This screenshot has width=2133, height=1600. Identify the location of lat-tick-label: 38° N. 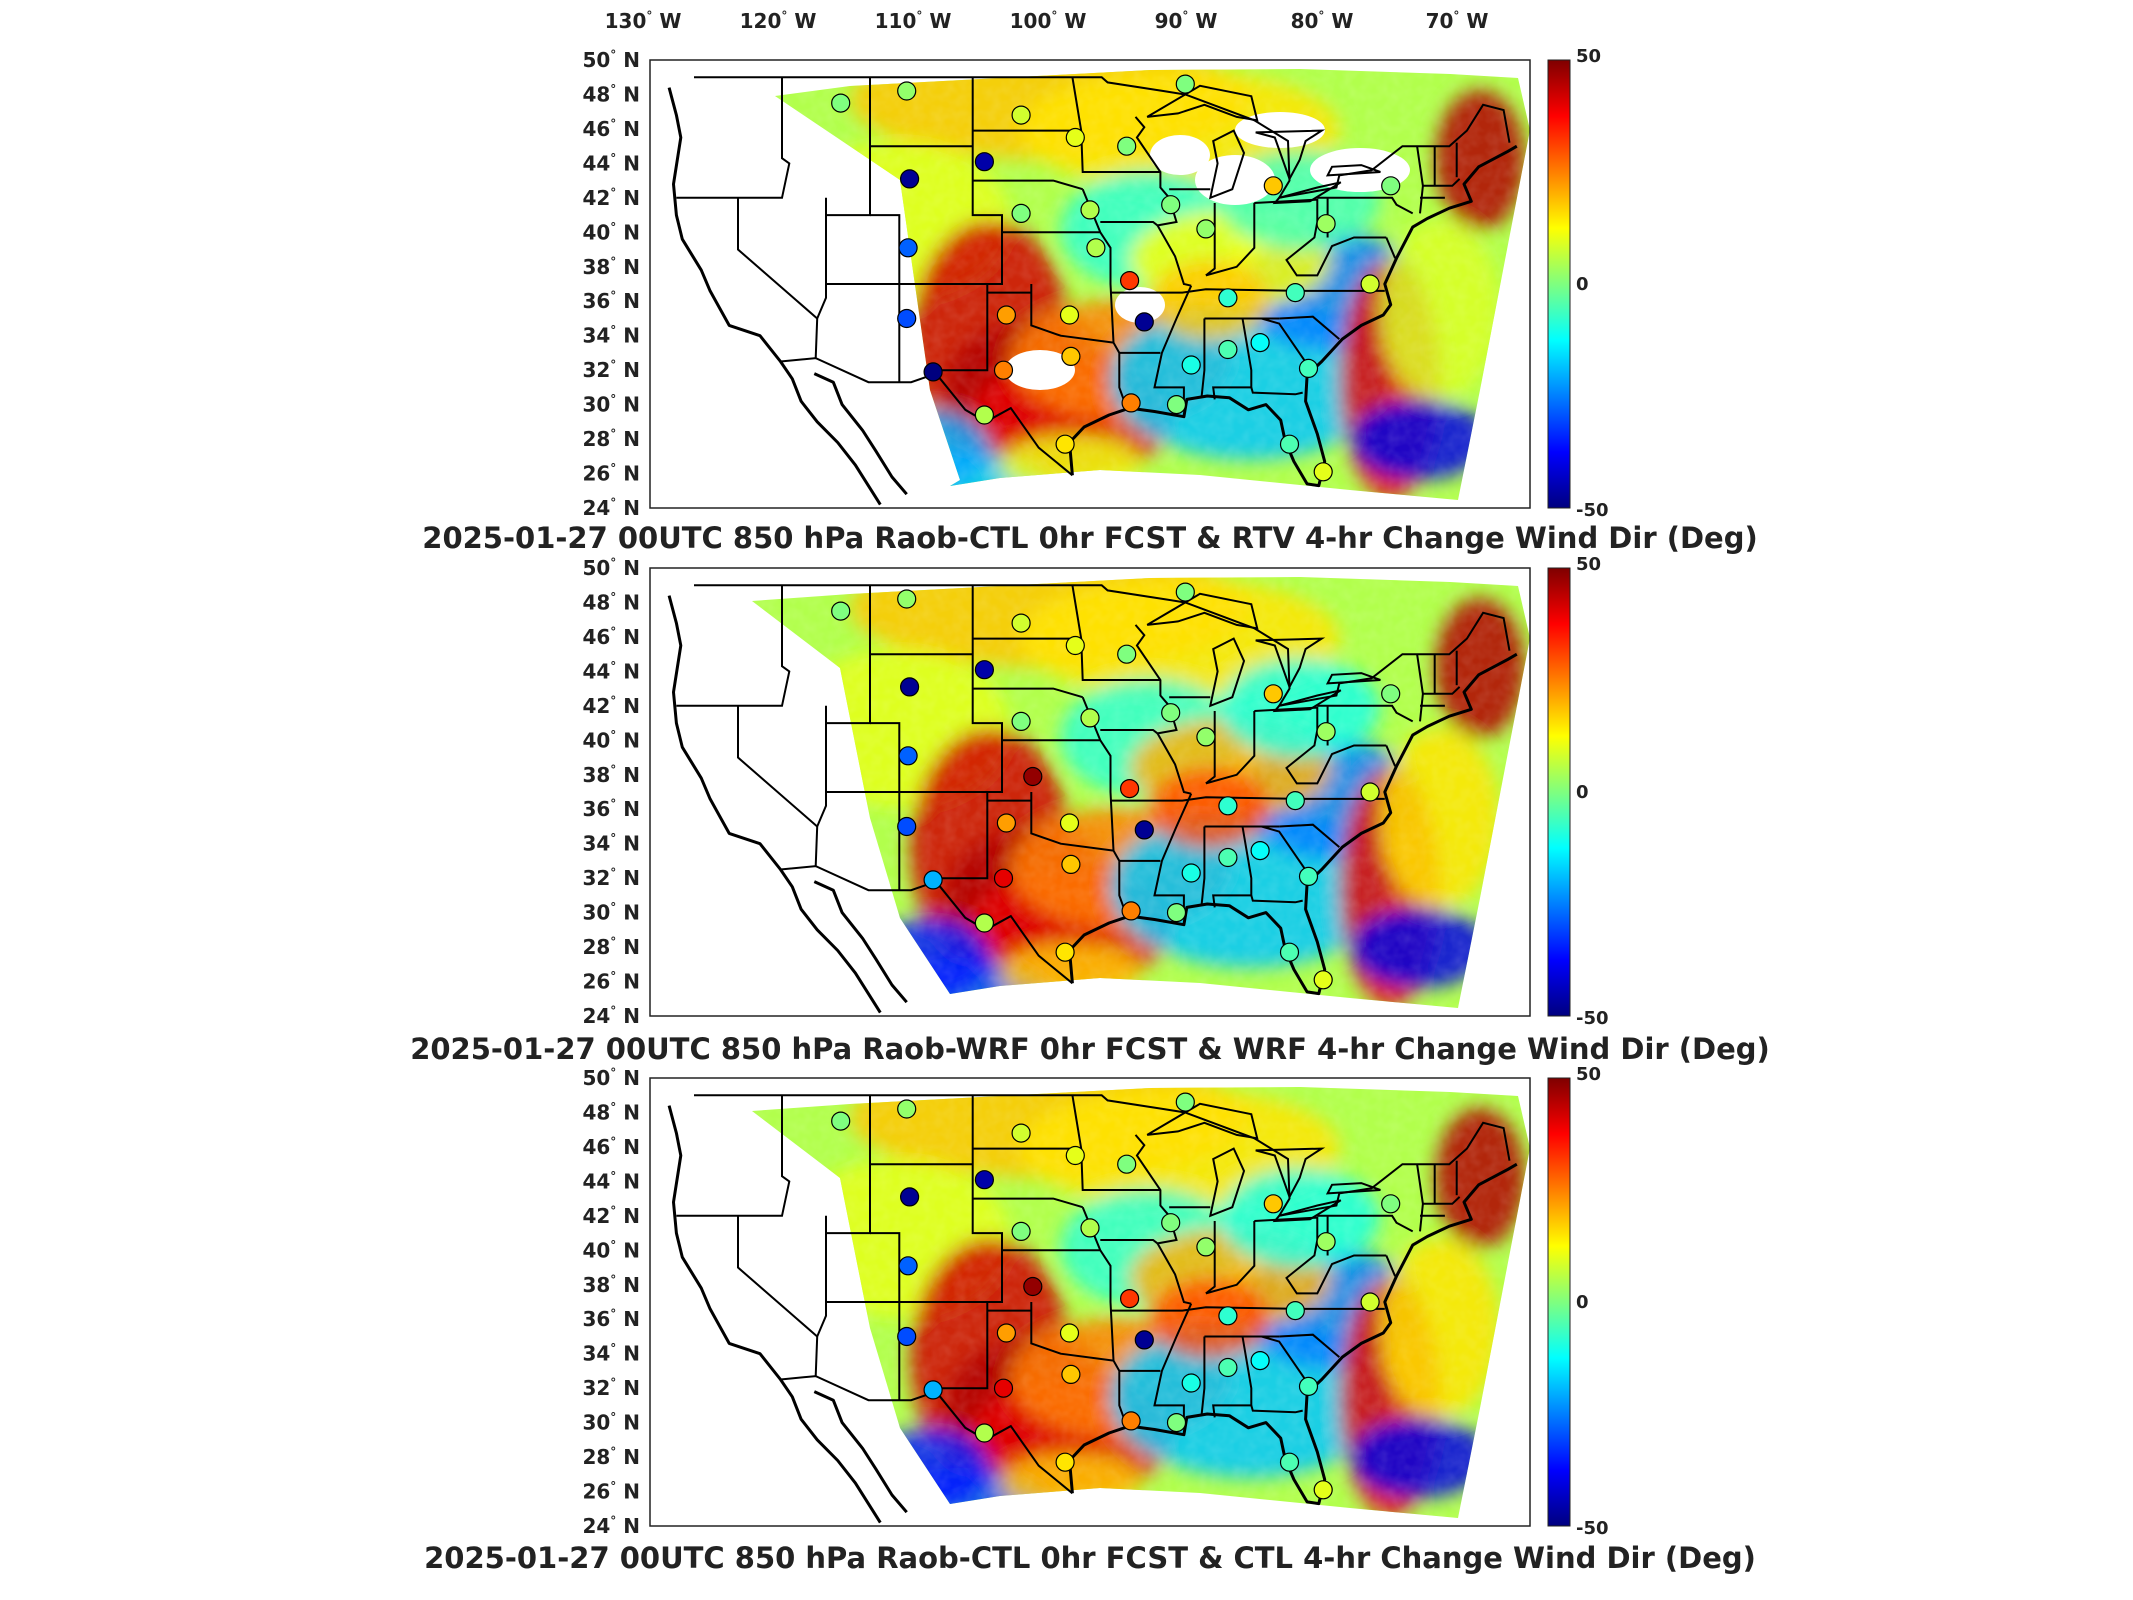
(611, 775).